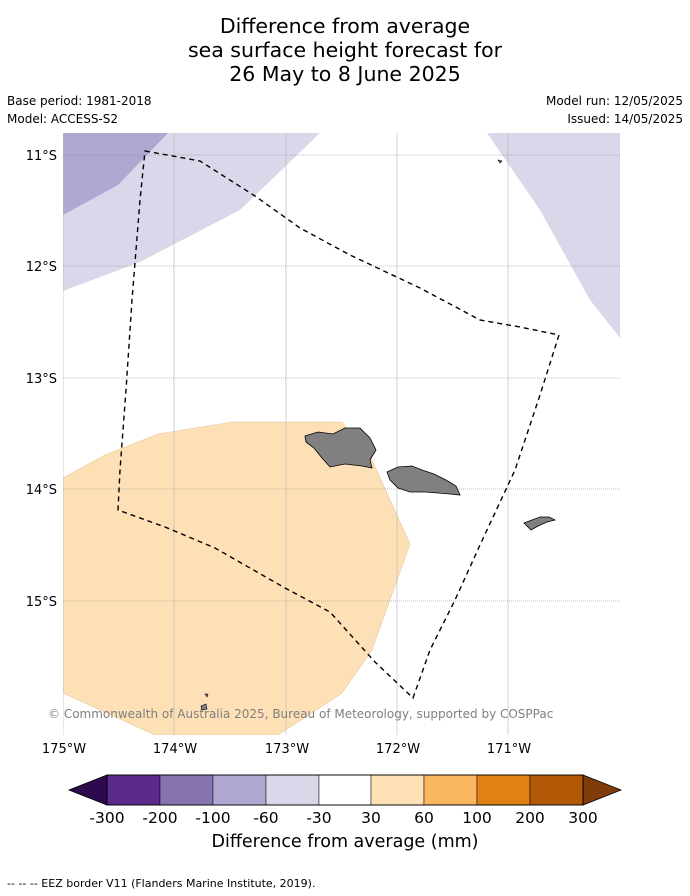  Describe the element at coordinates (398, 749) in the screenshot. I see `lon-label-172: 172°W` at that location.